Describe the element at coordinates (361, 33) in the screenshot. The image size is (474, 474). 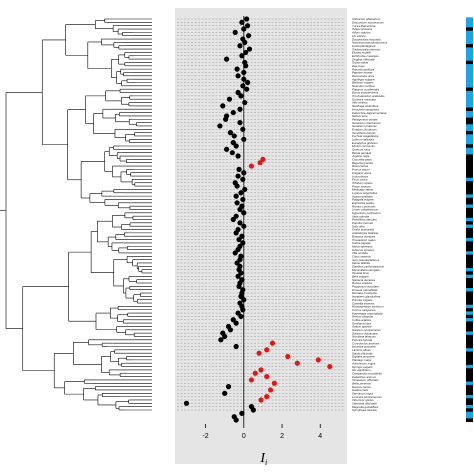
I see `taxon-label: Allium sativum` at that location.